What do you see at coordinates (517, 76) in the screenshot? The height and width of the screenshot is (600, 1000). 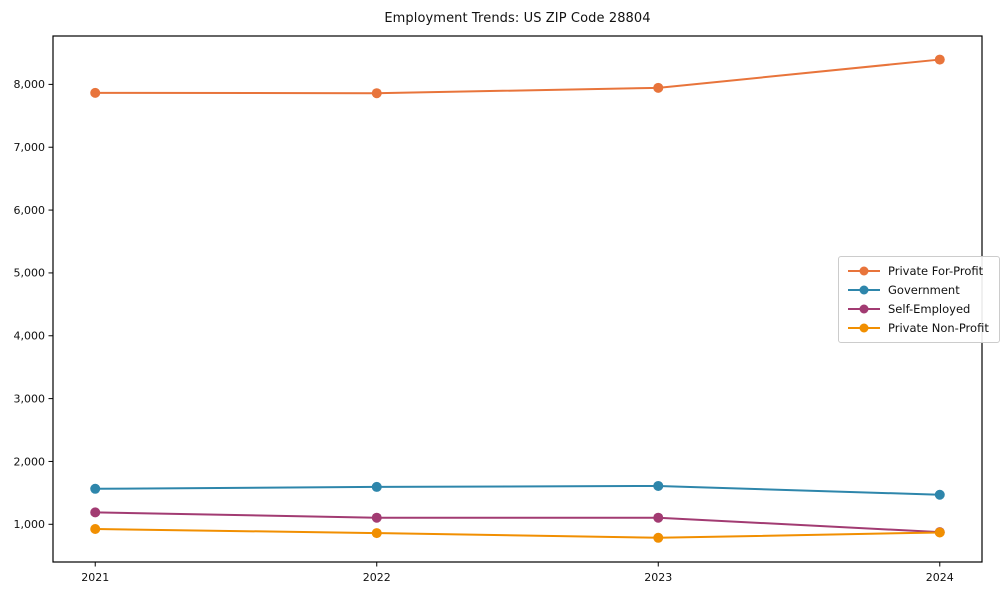 I see `series-line-private-for-profit` at bounding box center [517, 76].